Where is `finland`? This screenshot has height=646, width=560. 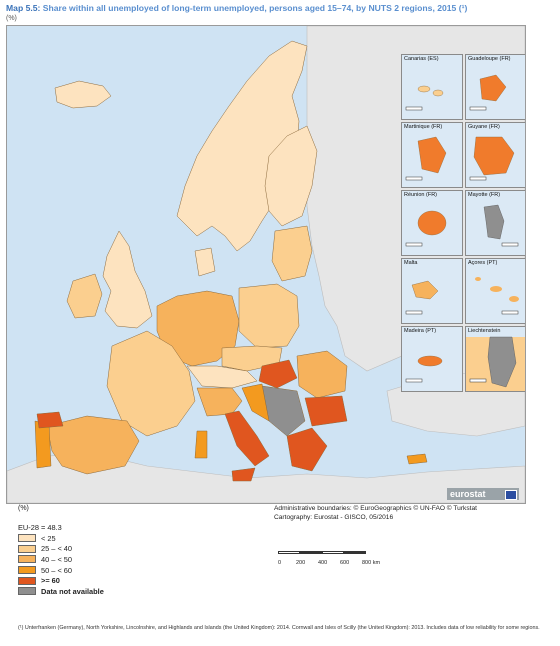 finland is located at coordinates (291, 176).